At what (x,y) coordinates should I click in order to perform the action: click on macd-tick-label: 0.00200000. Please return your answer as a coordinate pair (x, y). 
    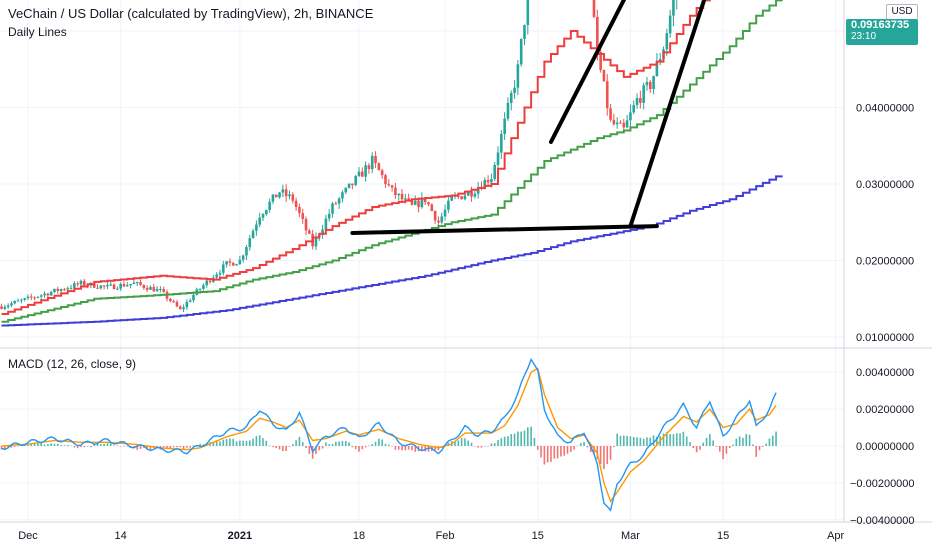
    Looking at the image, I should click on (885, 410).